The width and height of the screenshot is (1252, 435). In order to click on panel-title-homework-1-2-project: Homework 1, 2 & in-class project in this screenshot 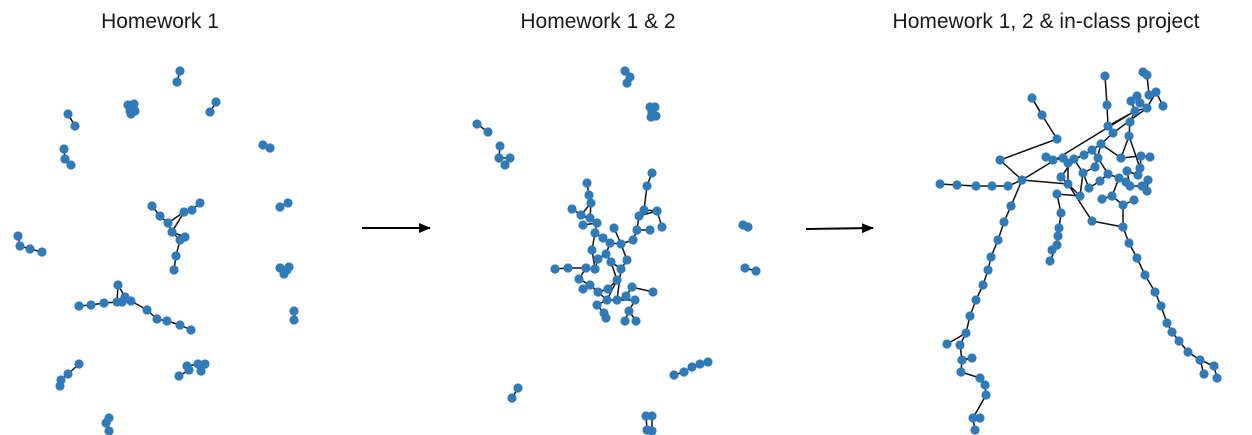, I will do `click(1046, 21)`.